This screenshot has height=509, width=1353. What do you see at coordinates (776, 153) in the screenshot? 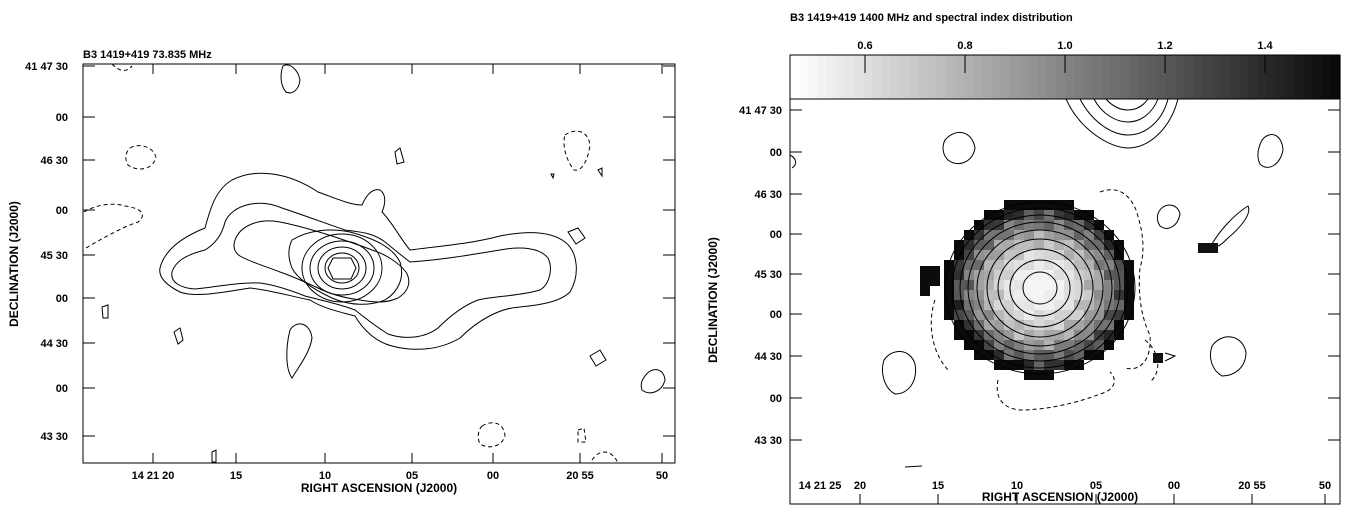
I see `right-y-tick-label: 00` at bounding box center [776, 153].